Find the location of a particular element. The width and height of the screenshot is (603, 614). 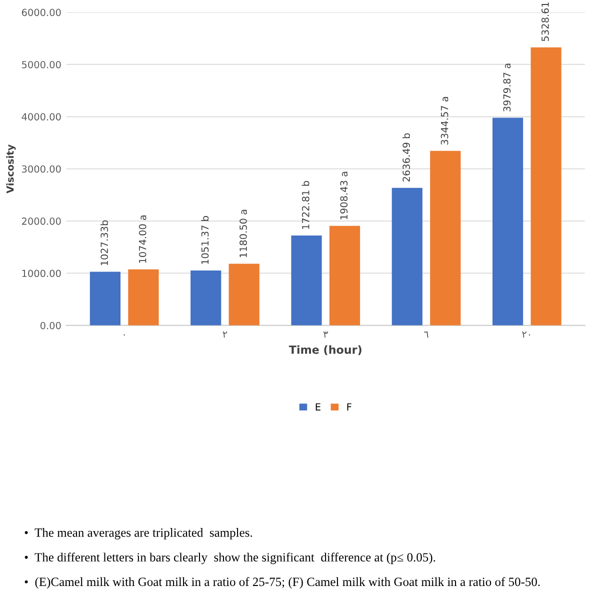

text: • The mean averages are triplicated samples. is located at coordinates (138, 534).